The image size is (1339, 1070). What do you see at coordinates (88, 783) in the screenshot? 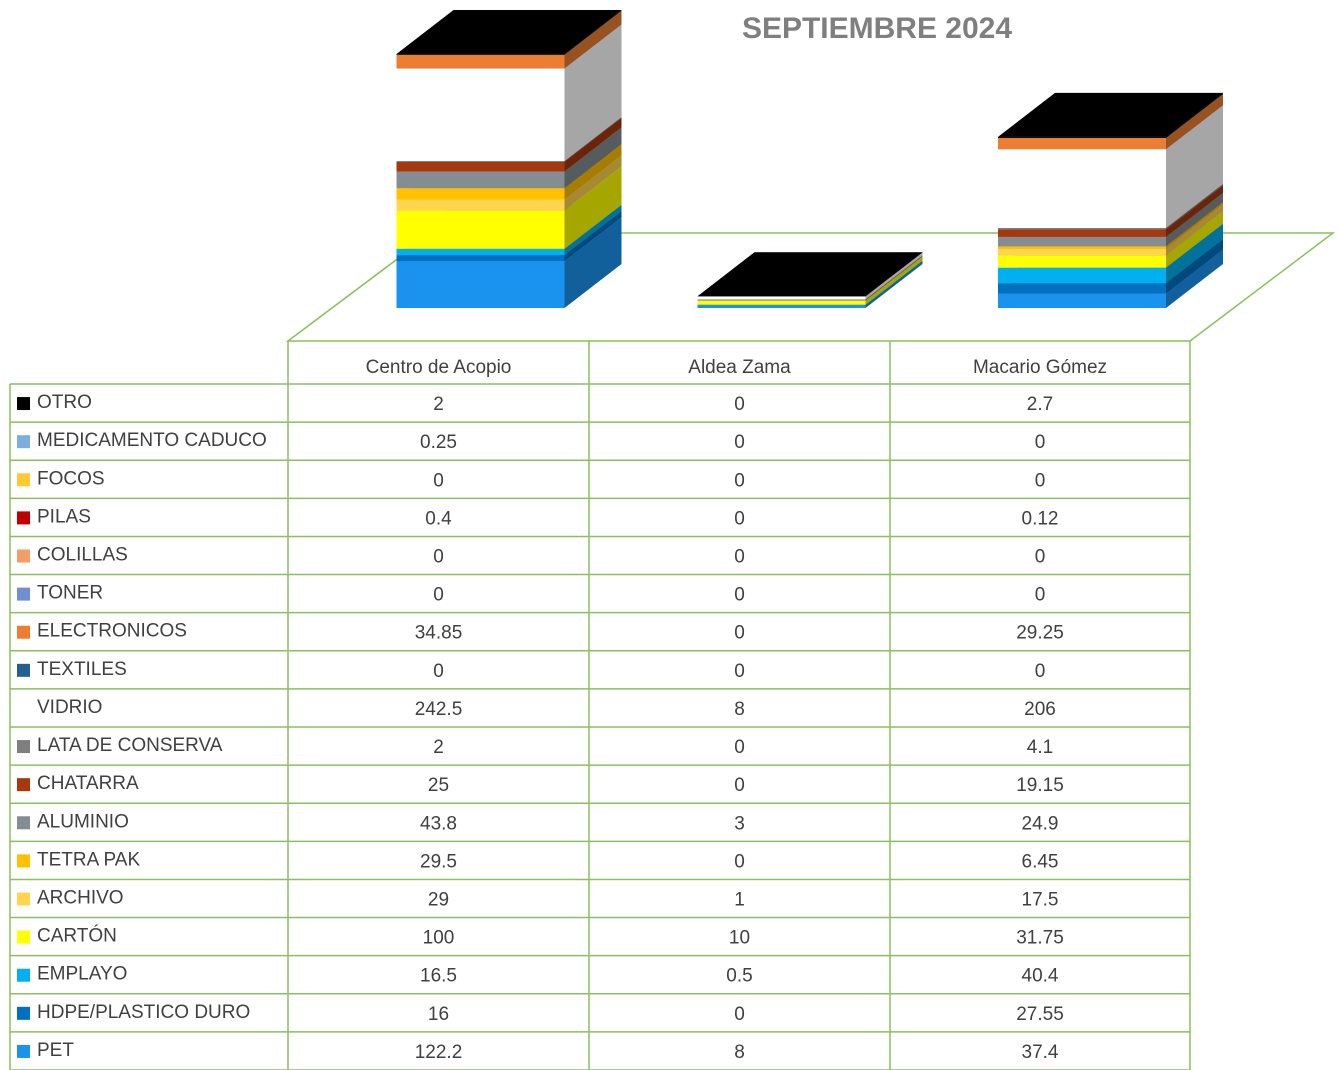
I see `legend-label: CHATARRA` at bounding box center [88, 783].